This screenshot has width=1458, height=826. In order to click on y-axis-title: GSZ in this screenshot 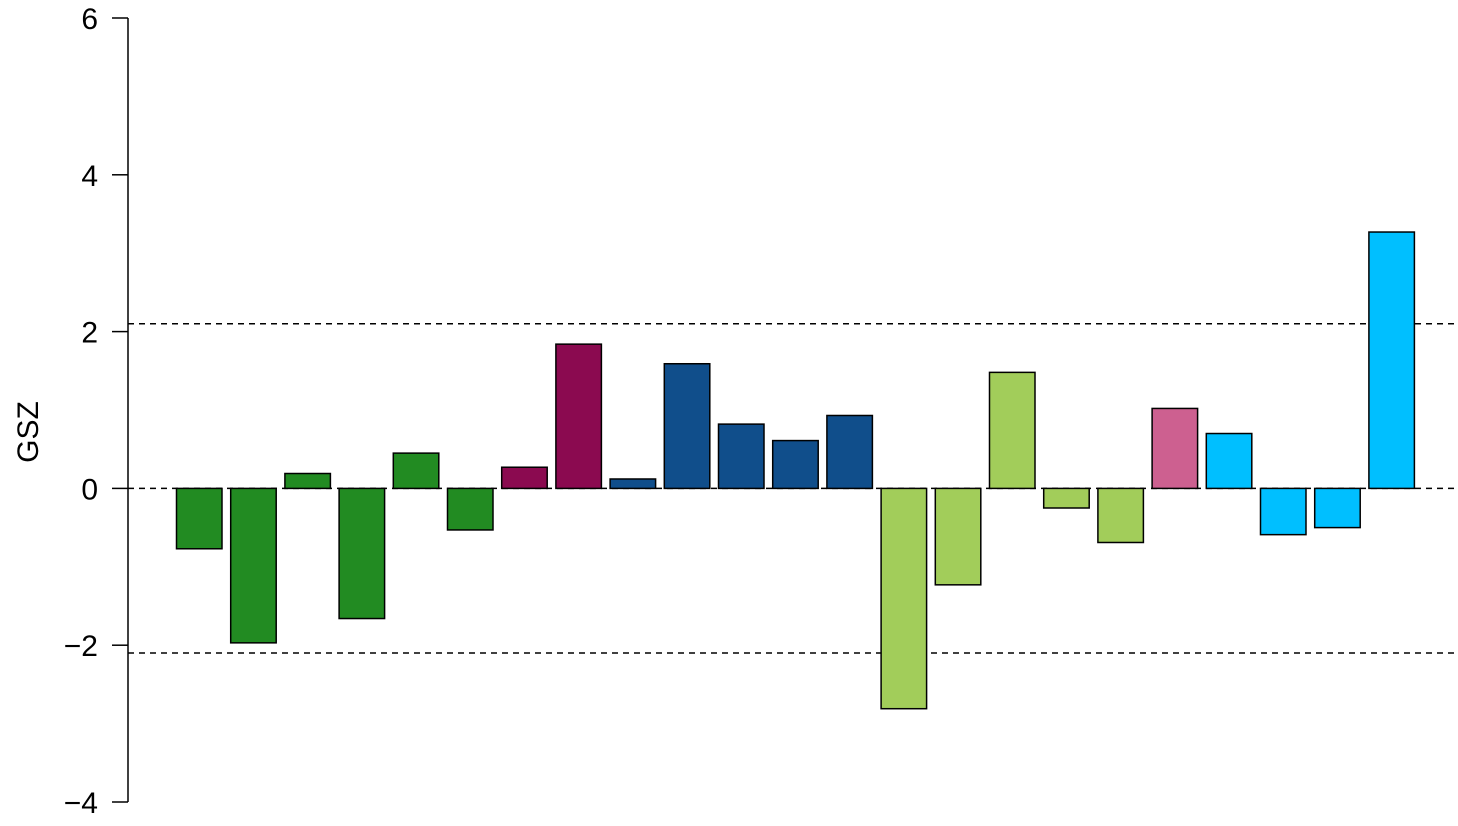, I will do `click(28, 432)`.